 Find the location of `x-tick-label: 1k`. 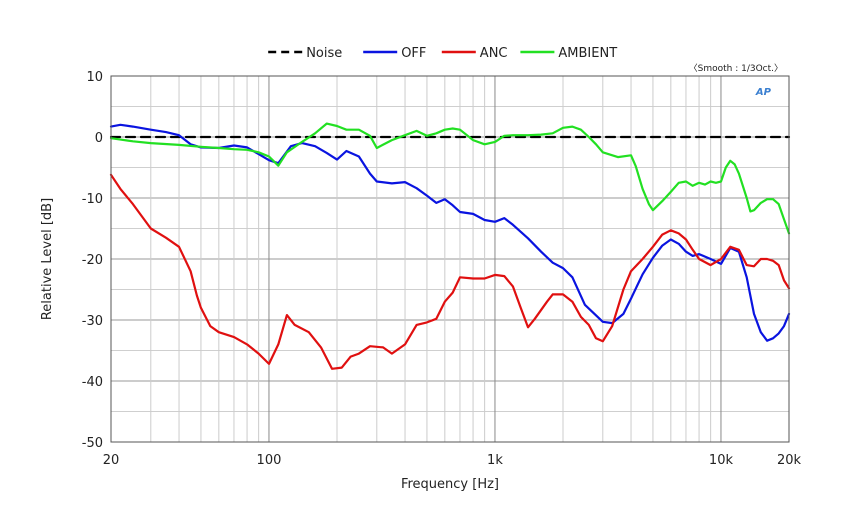

x-tick-label: 1k is located at coordinates (495, 460).